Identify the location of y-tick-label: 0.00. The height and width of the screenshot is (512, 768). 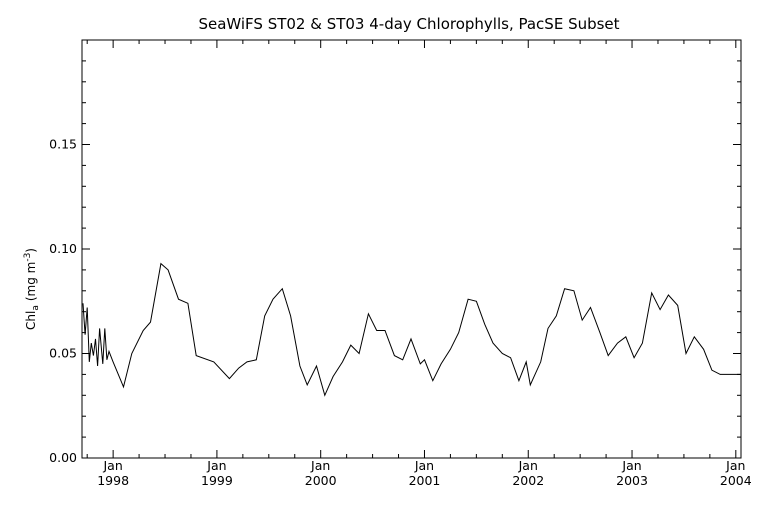
(63, 457).